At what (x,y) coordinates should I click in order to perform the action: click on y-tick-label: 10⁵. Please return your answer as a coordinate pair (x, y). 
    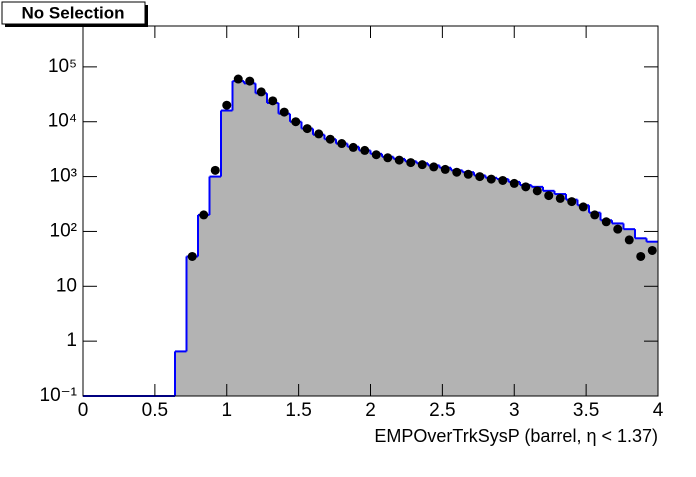
    Looking at the image, I should click on (62, 66).